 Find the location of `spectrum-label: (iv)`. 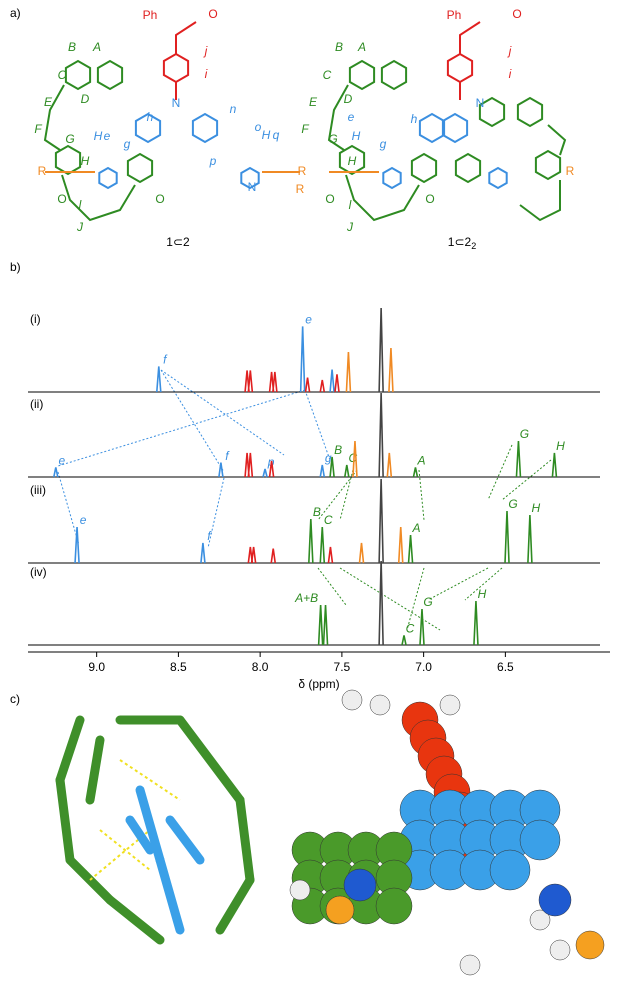

spectrum-label: (iv) is located at coordinates (38, 572).